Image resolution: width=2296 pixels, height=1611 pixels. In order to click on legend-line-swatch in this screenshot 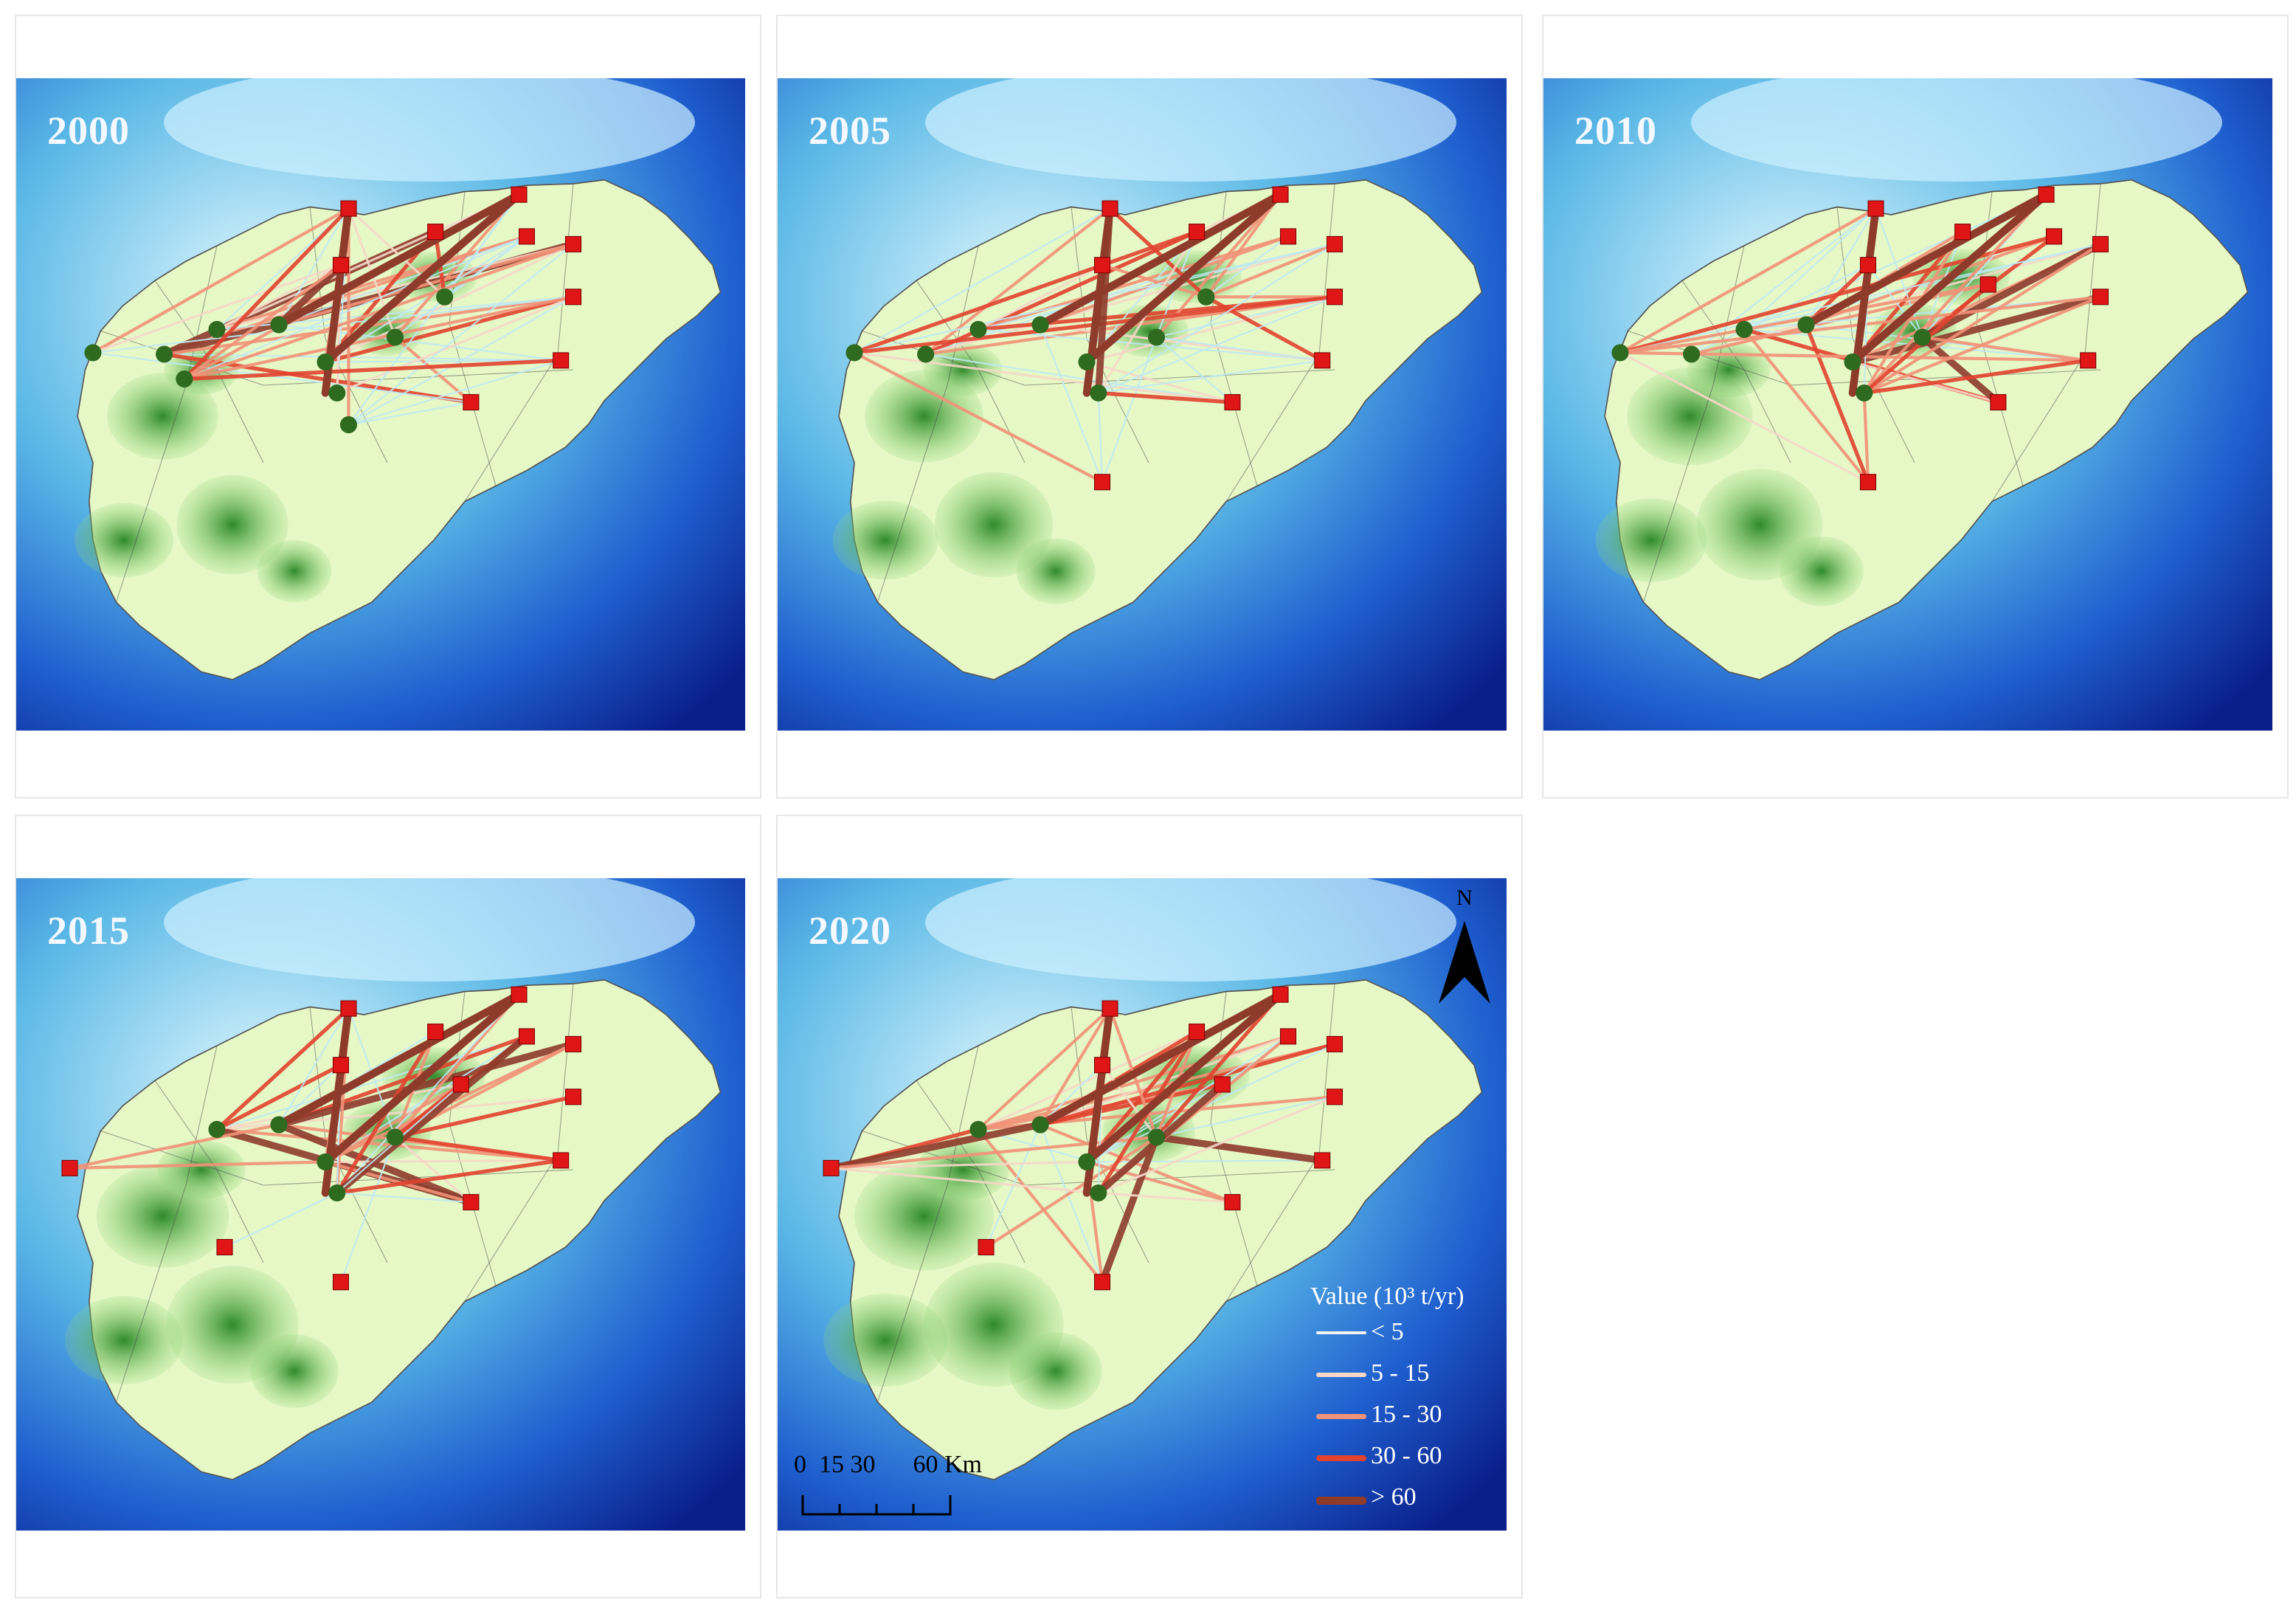, I will do `click(1341, 1375)`.